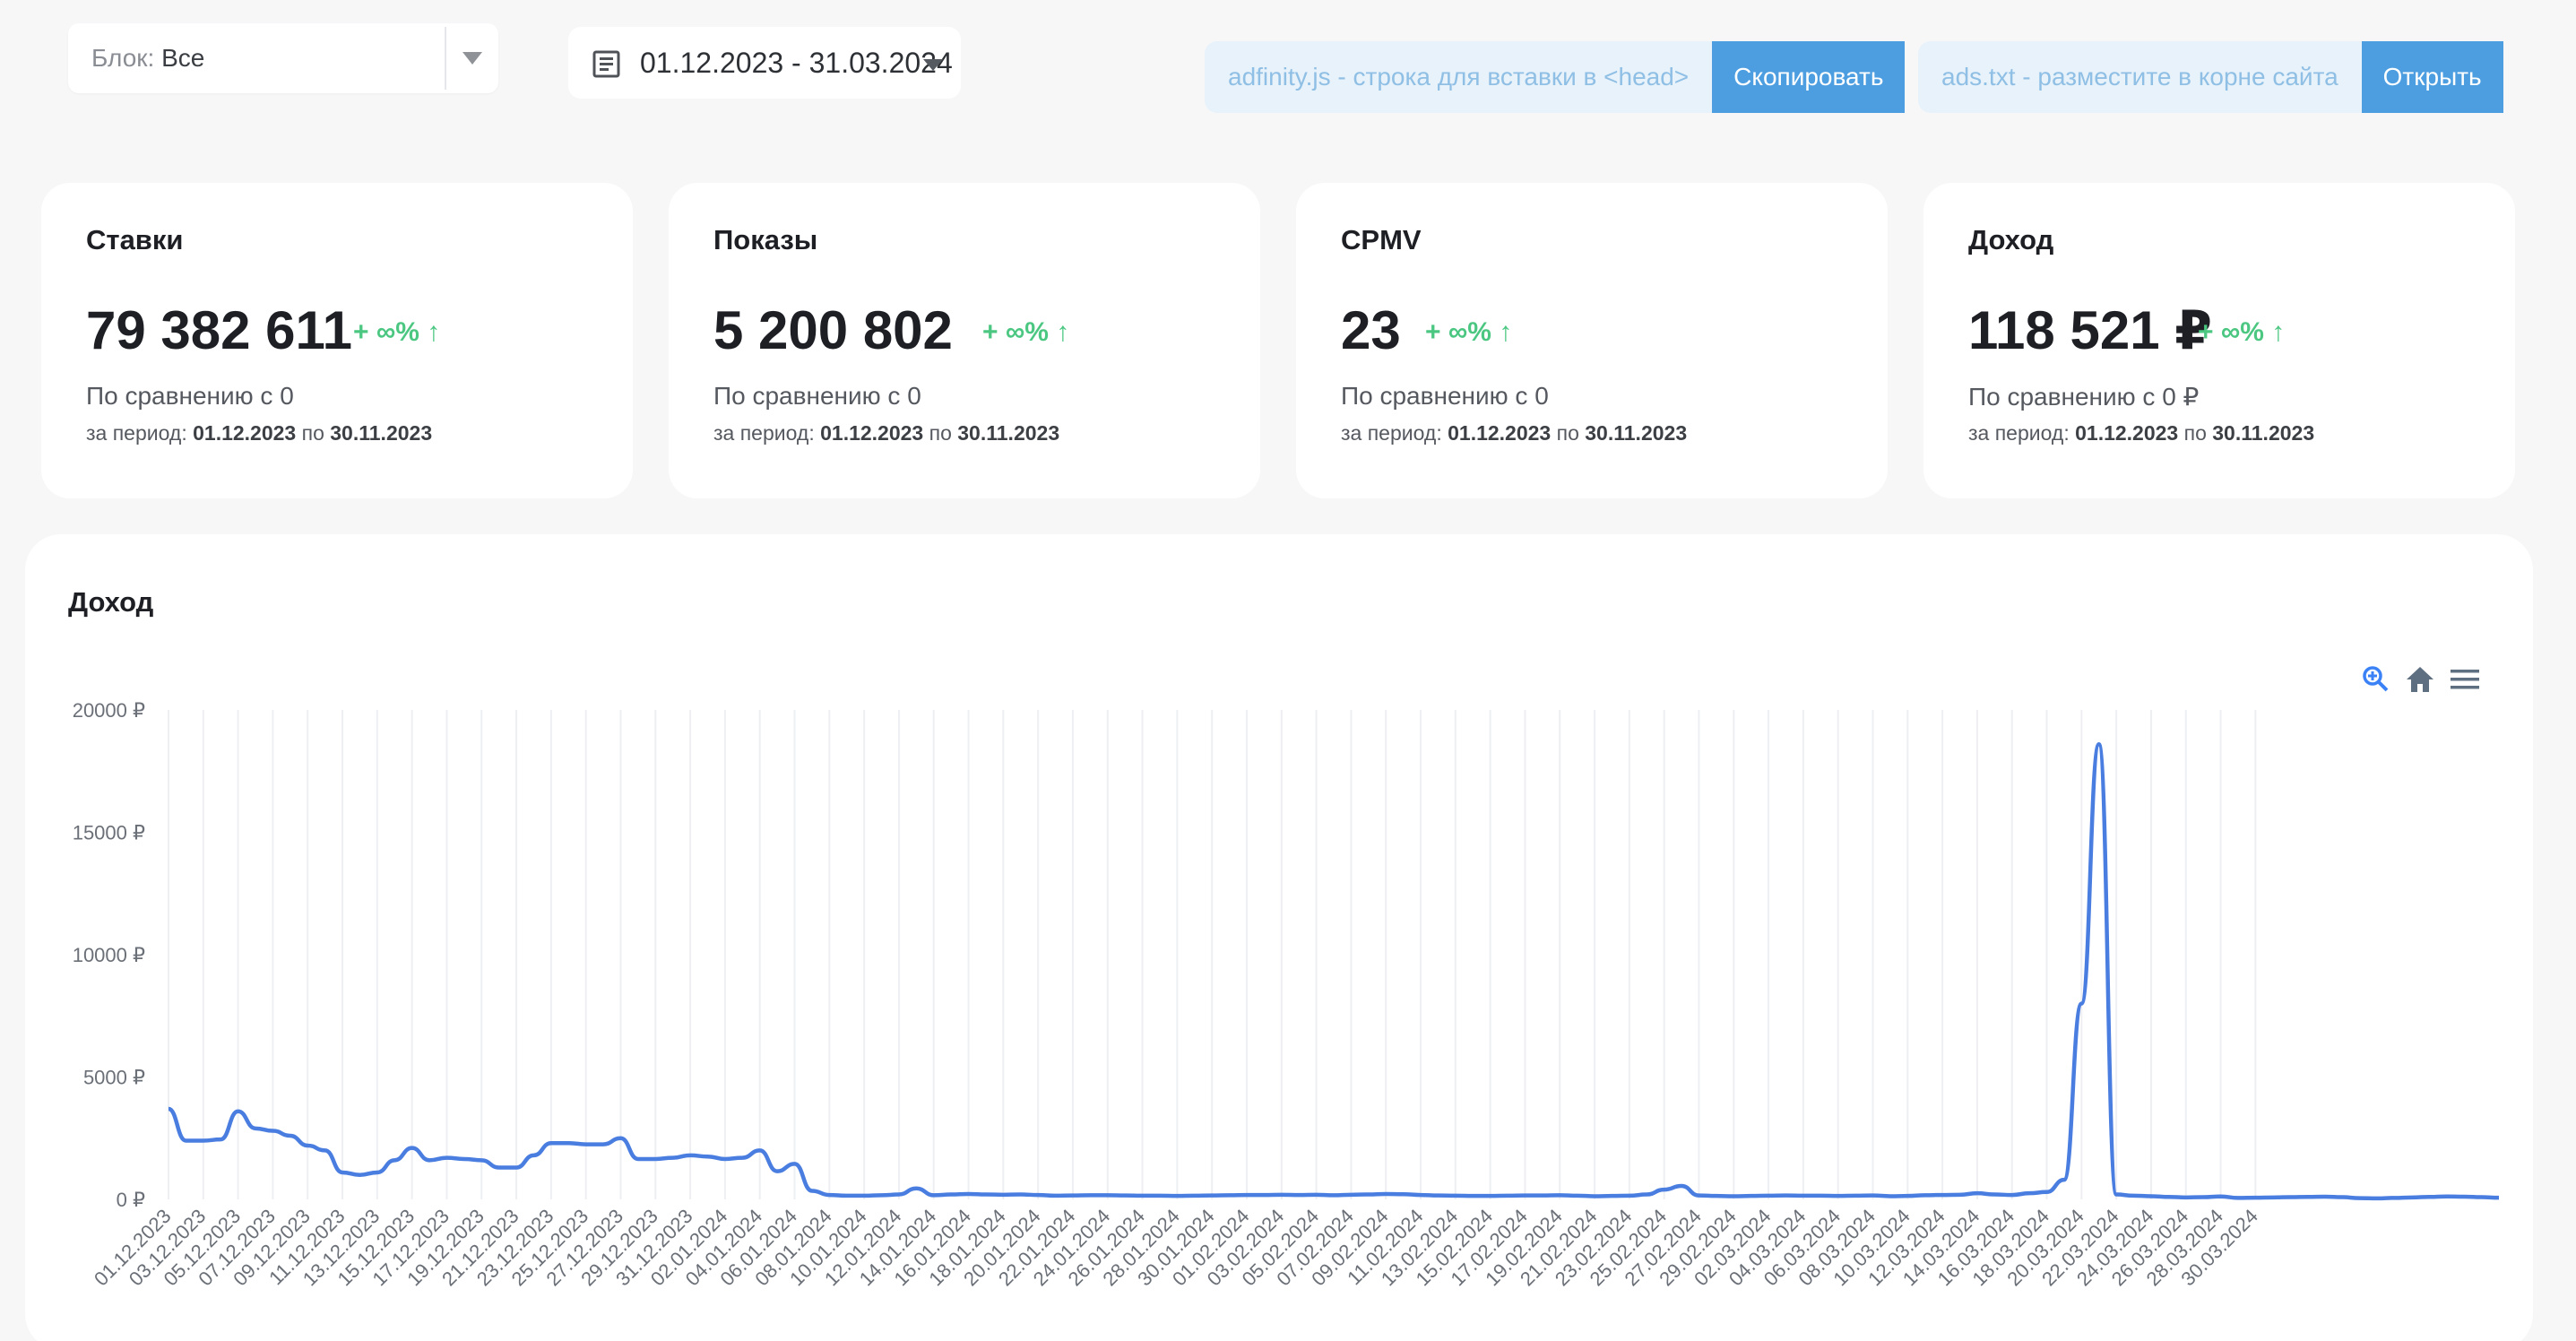 The image size is (2576, 1341). Describe the element at coordinates (135, 239) in the screenshot. I see `stat-title: Ставки` at that location.